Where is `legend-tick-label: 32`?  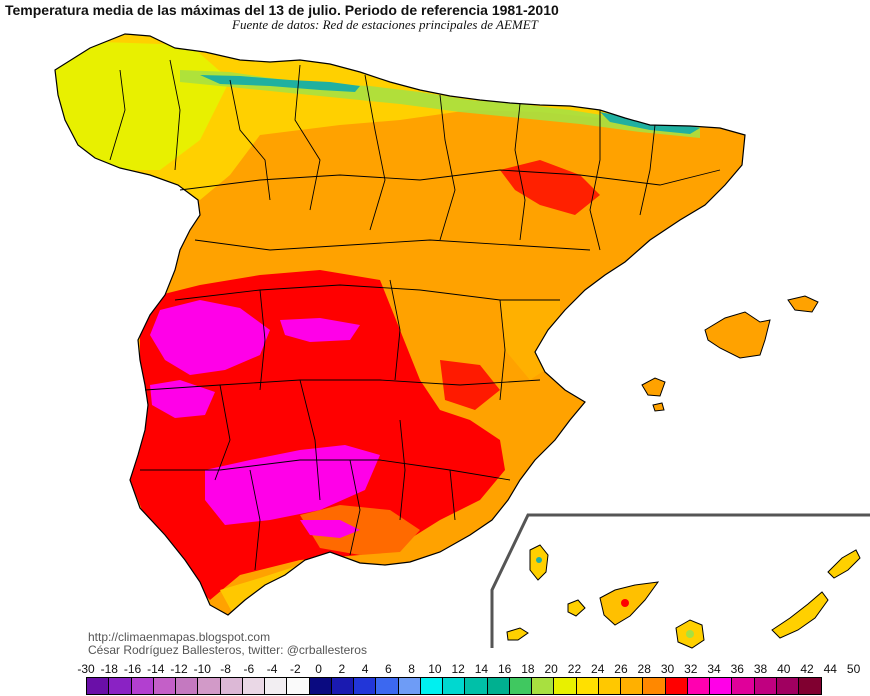
legend-tick-label: 32 is located at coordinates (691, 669).